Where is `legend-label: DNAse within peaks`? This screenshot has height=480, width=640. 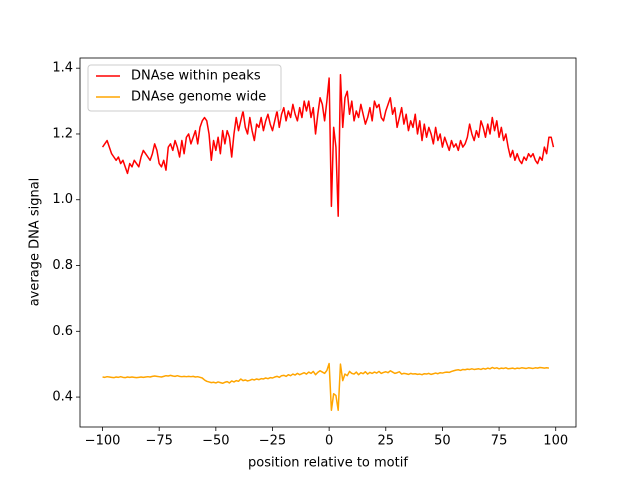
legend-label: DNAse within peaks is located at coordinates (196, 76).